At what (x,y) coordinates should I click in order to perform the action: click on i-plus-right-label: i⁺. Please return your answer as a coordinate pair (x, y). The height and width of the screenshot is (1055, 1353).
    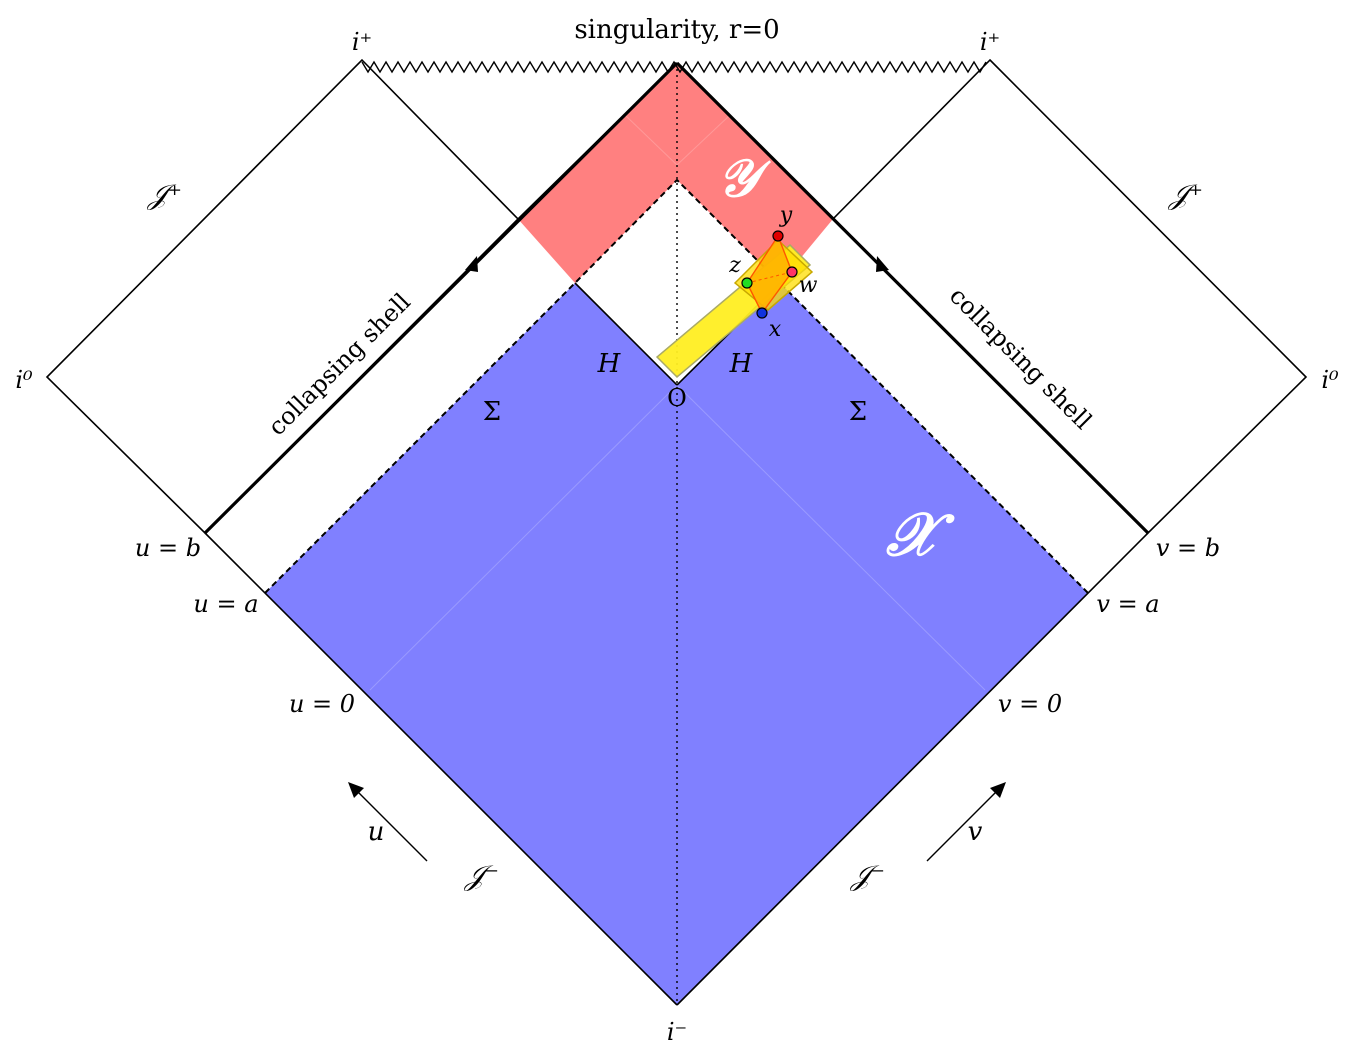
    Looking at the image, I should click on (990, 42).